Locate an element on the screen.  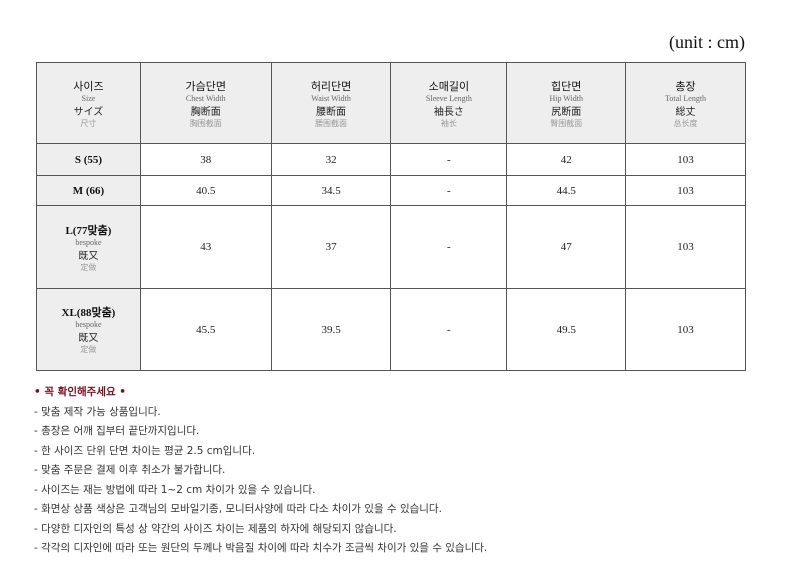
header-zh: 尺寸 is located at coordinates (88, 123).